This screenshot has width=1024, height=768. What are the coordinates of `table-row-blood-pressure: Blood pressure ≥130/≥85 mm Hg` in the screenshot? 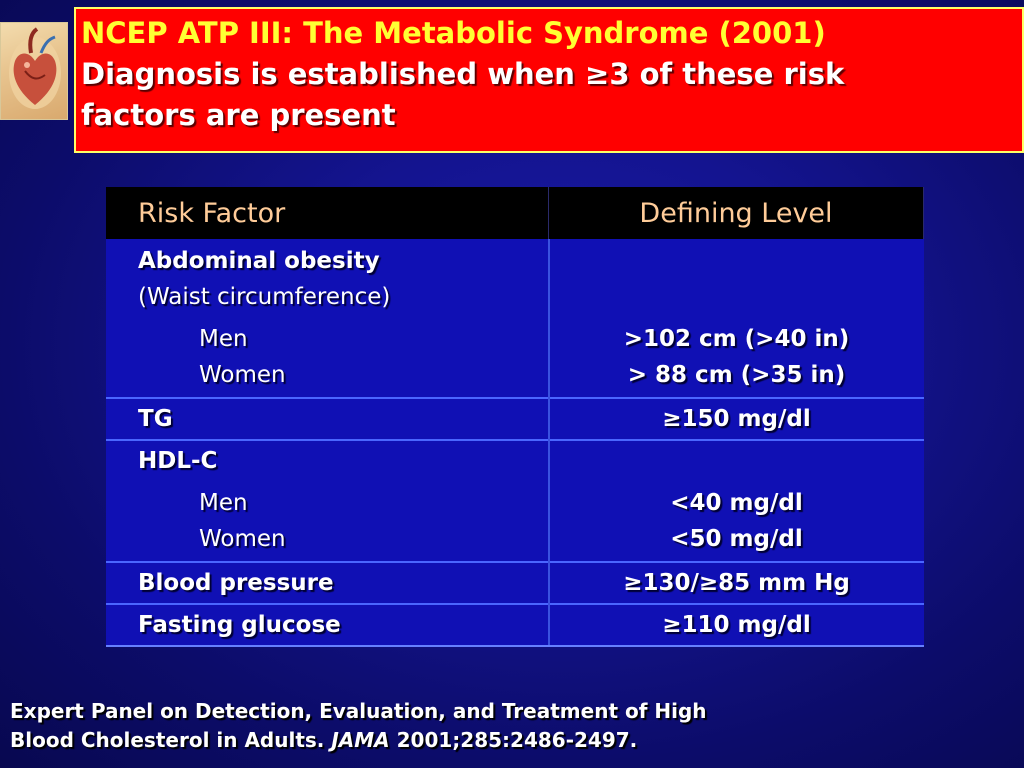 It's located at (515, 582).